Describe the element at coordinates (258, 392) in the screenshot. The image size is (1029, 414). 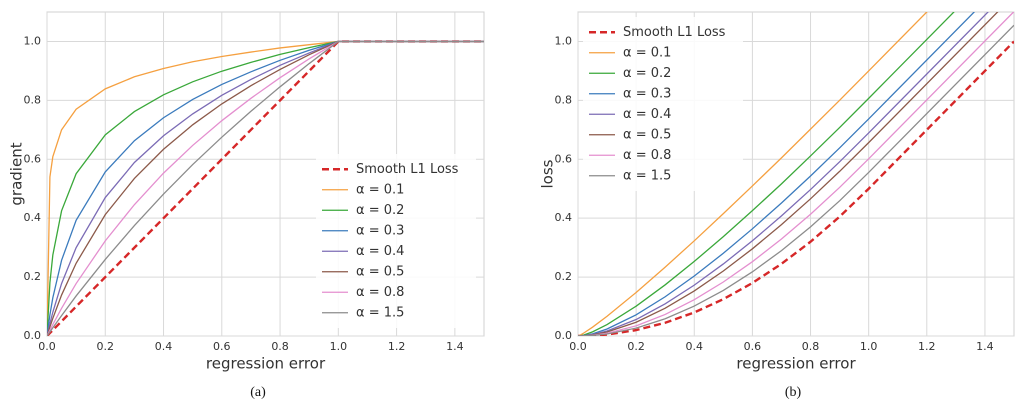
I see `caption: (a)` at that location.